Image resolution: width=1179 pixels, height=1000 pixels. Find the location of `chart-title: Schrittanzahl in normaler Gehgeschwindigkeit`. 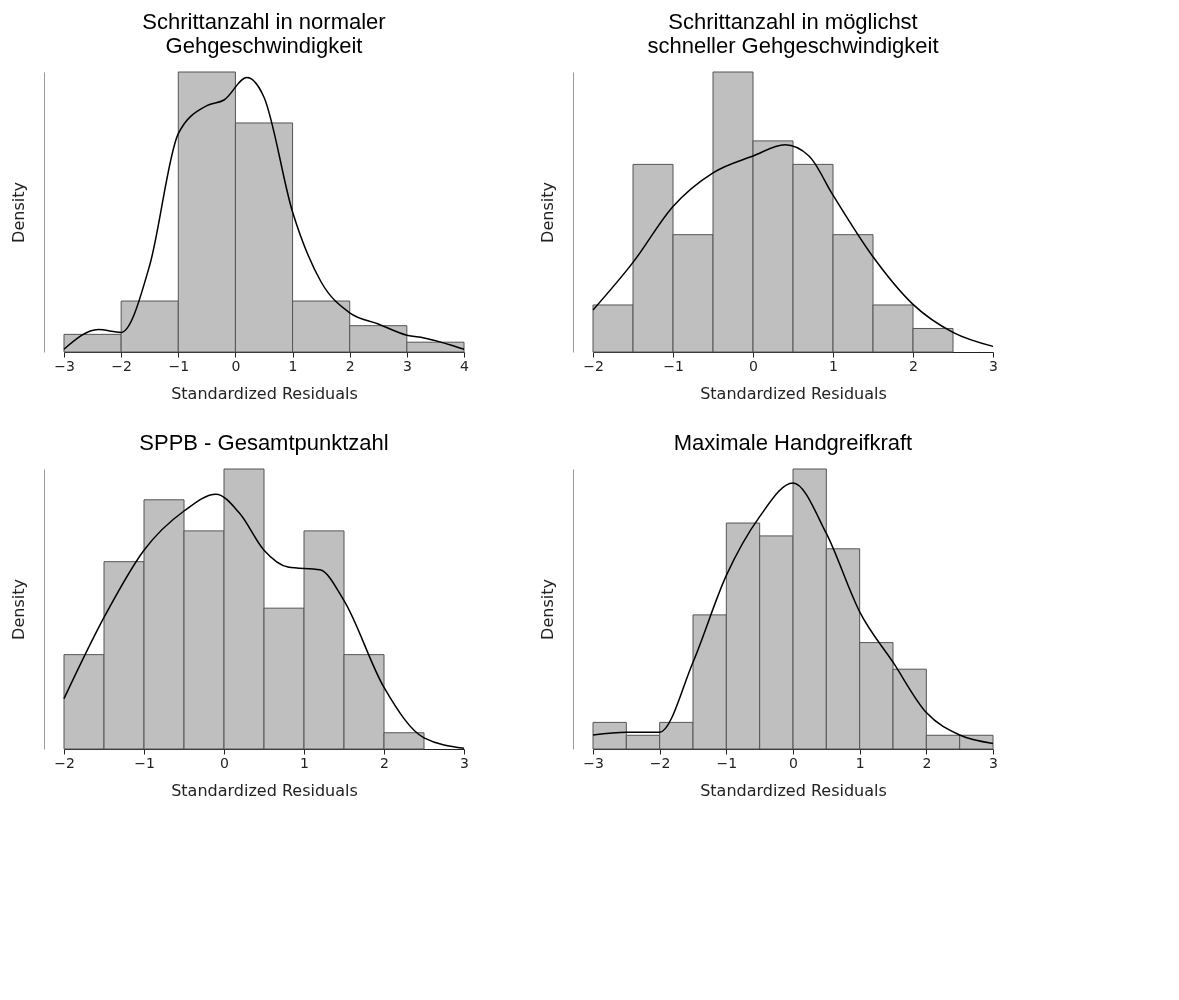

chart-title: Schrittanzahl in normaler Gehgeschwindigkeit is located at coordinates (264, 33).